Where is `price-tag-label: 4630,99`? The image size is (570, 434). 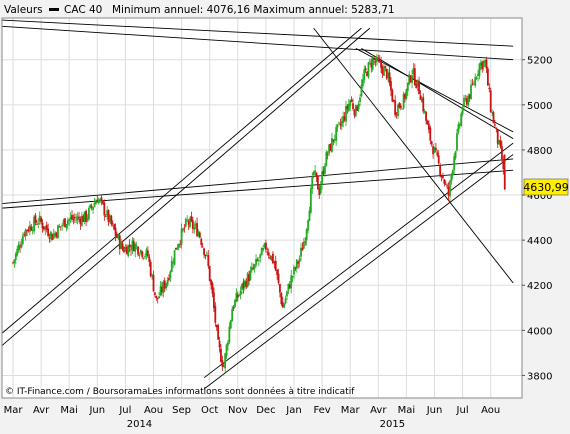
price-tag-label: 4630,99 is located at coordinates (546, 187).